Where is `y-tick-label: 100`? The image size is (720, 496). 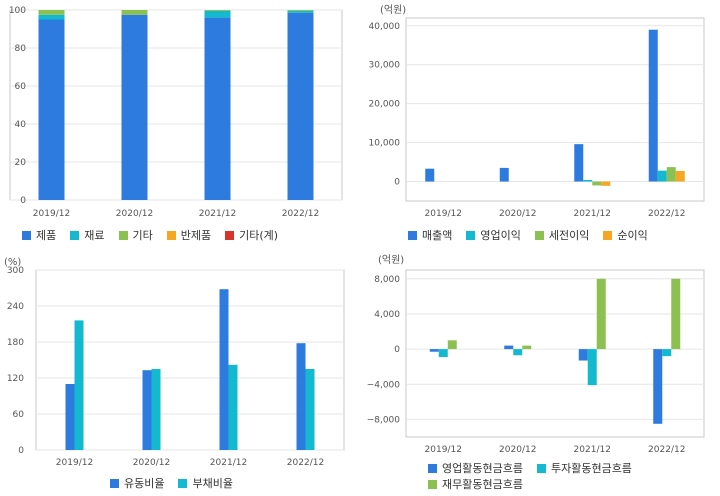
y-tick-label: 100 is located at coordinates (17, 11).